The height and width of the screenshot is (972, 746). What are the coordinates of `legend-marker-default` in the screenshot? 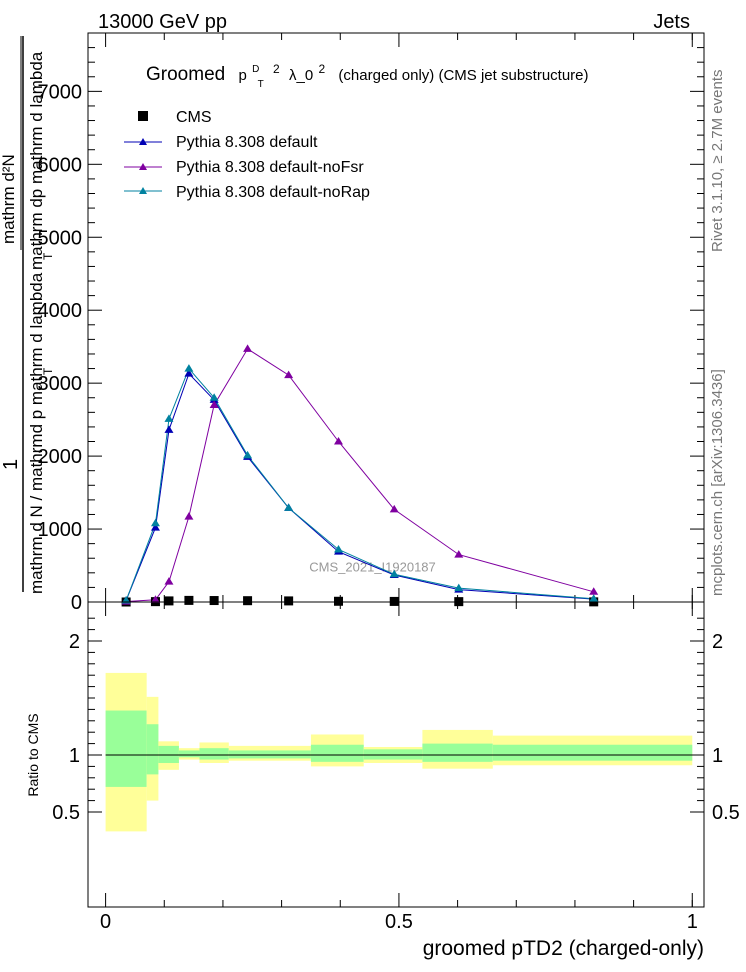 It's located at (143, 141).